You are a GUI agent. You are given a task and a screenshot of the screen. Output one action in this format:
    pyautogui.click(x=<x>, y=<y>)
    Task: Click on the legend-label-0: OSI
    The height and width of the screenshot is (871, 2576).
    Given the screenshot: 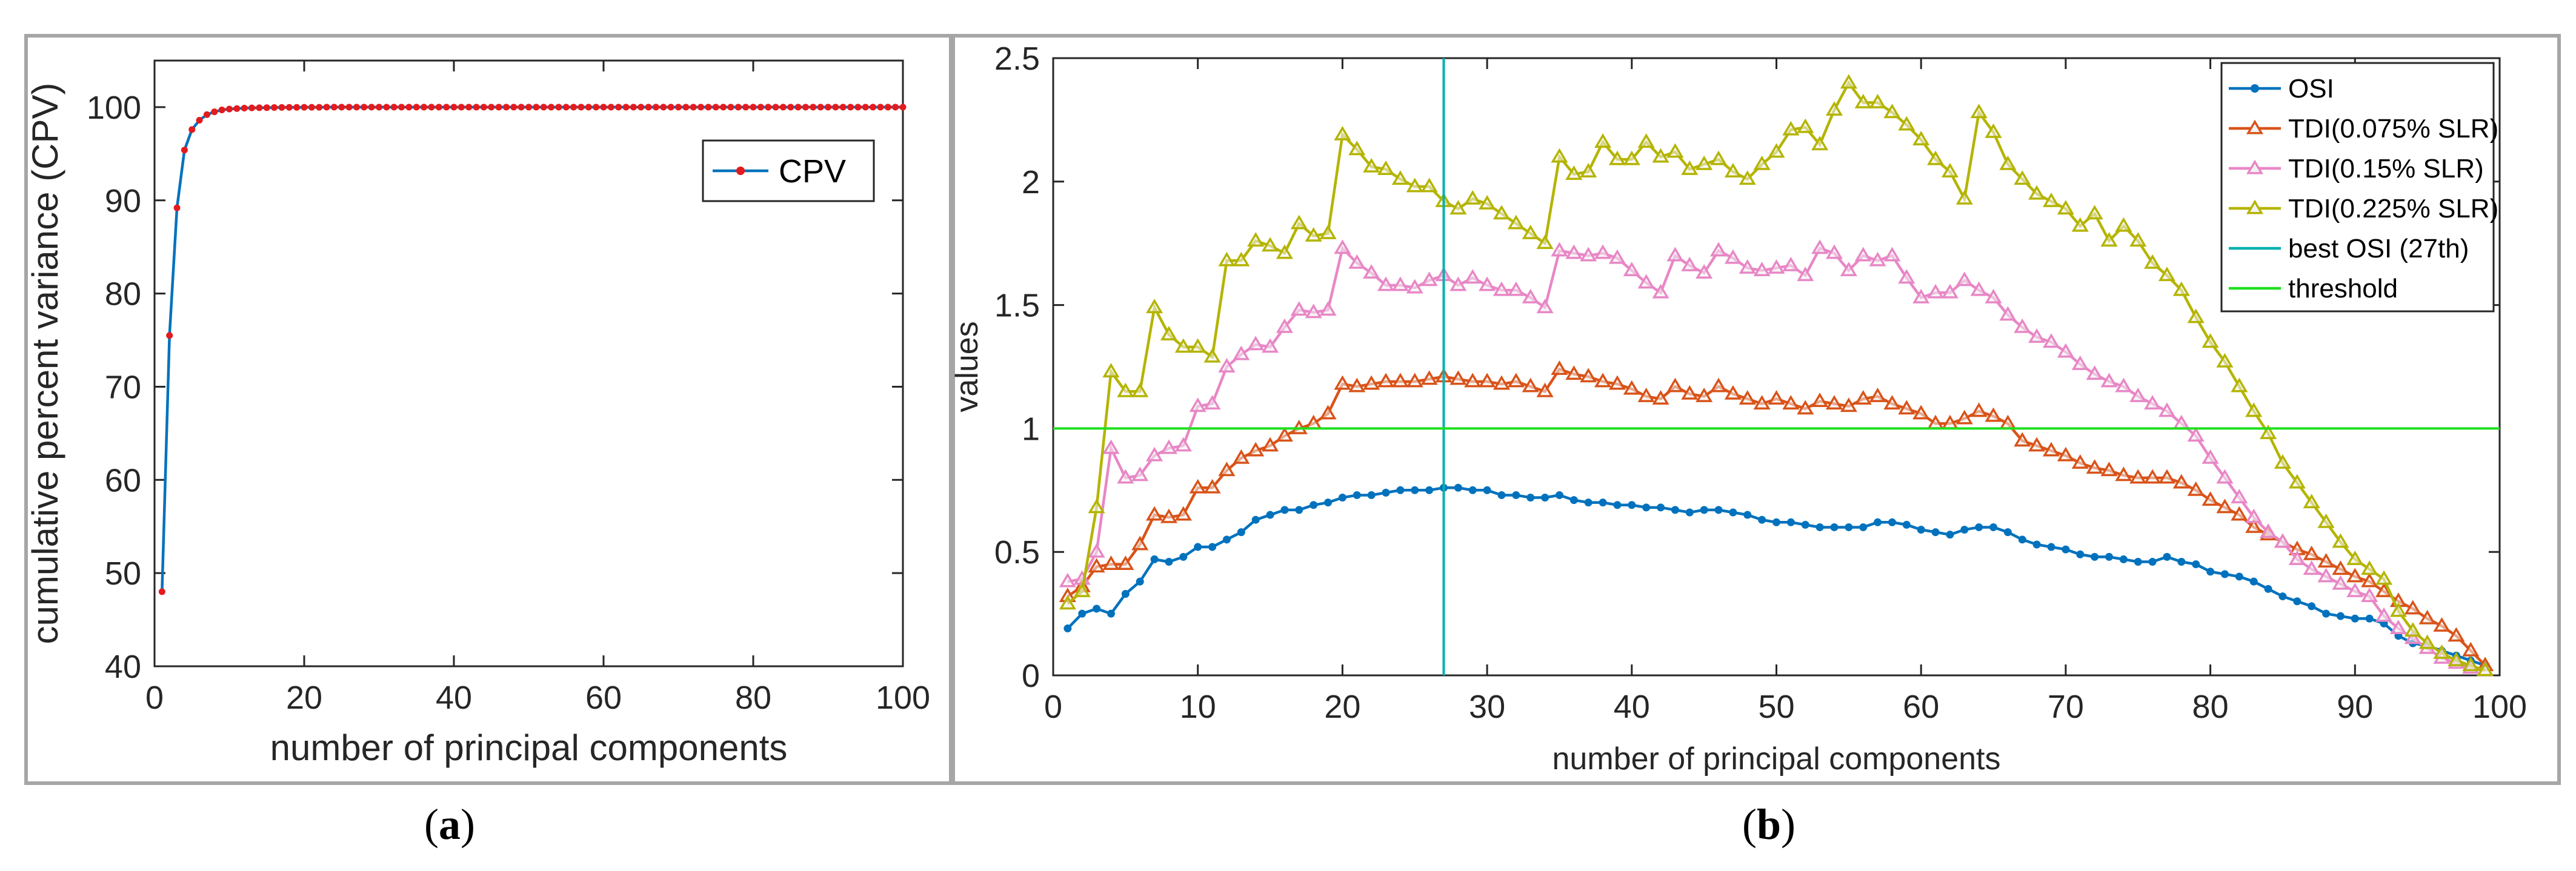 What is the action you would take?
    pyautogui.click(x=2311, y=89)
    